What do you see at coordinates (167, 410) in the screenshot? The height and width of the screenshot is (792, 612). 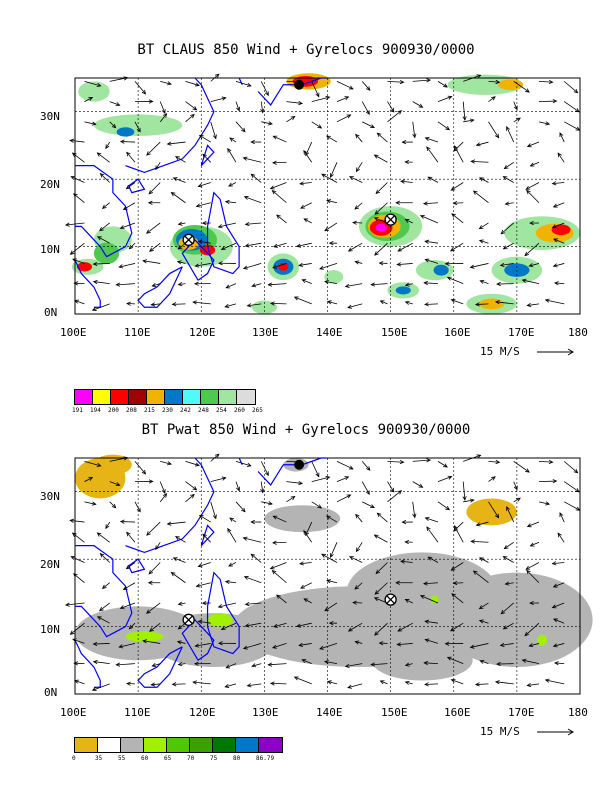 I see `colorbar-label: 230` at bounding box center [167, 410].